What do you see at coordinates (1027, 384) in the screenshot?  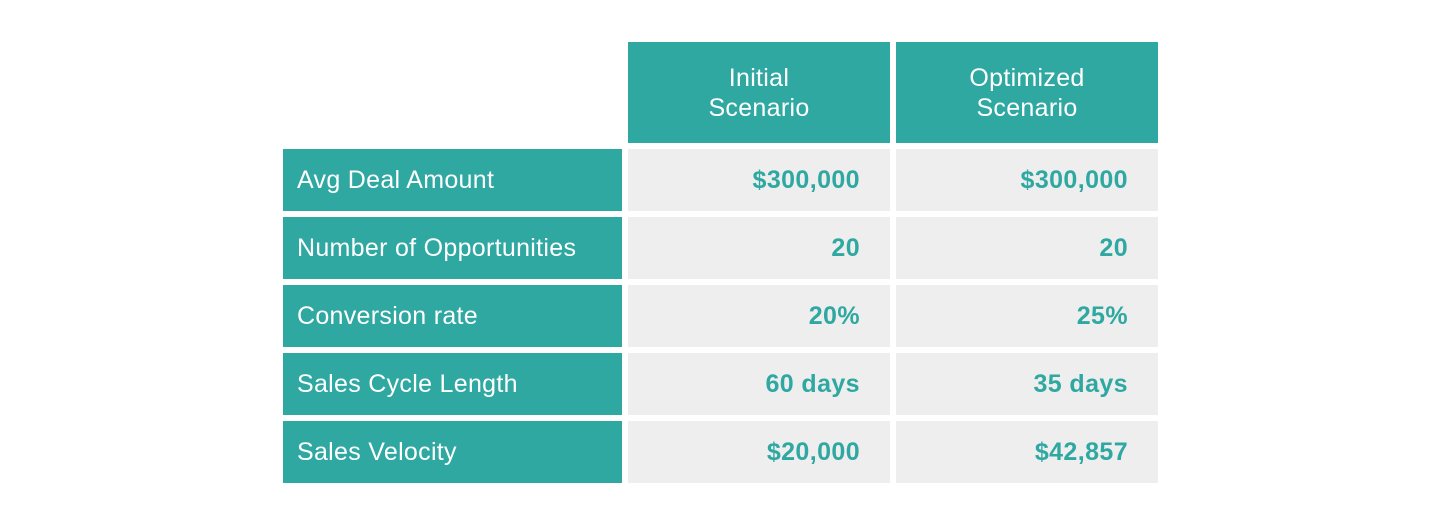 I see `cell-sales-cycle-length-optimized: 35 days` at bounding box center [1027, 384].